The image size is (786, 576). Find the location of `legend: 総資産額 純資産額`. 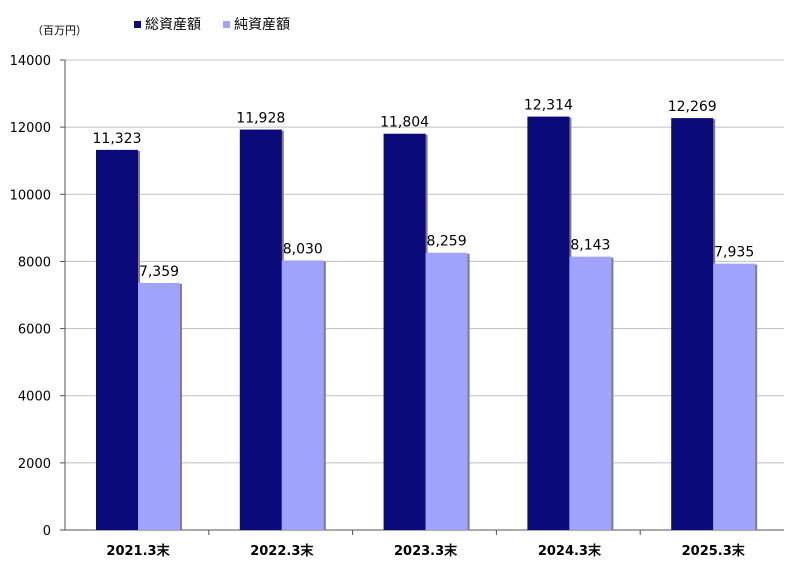

legend: 総資産額 純資産額 is located at coordinates (212, 24).